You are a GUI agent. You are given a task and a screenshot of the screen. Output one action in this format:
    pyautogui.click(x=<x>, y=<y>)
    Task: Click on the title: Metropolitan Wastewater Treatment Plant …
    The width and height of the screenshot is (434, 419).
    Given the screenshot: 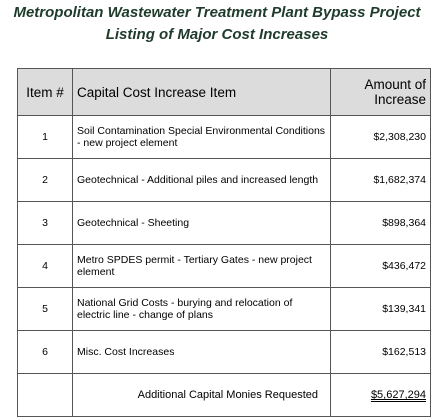 What is the action you would take?
    pyautogui.click(x=217, y=12)
    